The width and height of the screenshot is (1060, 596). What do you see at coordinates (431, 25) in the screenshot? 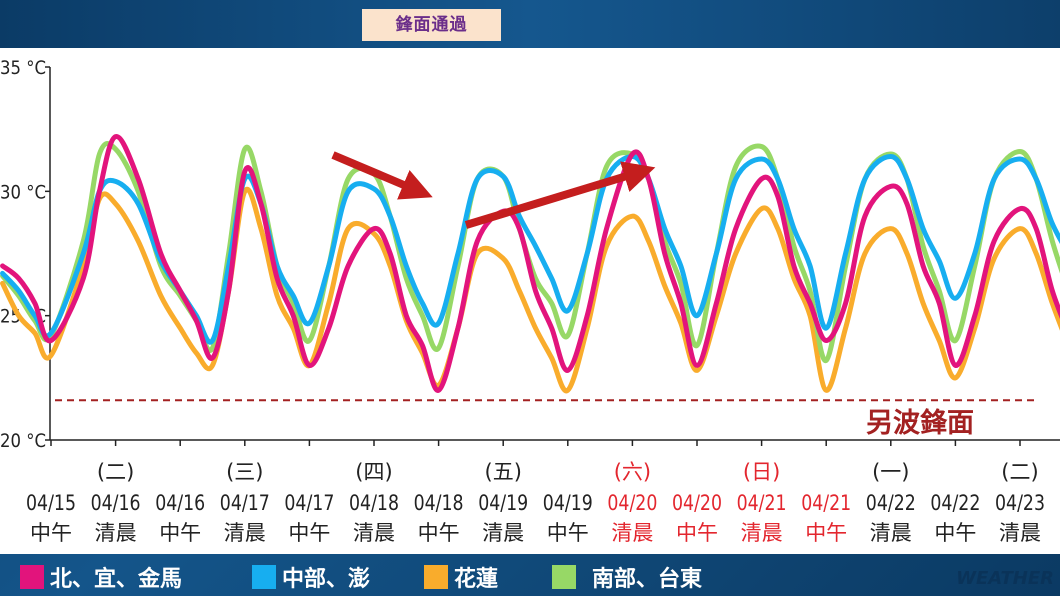
I see `title-tag: 鋒面通過` at bounding box center [431, 25].